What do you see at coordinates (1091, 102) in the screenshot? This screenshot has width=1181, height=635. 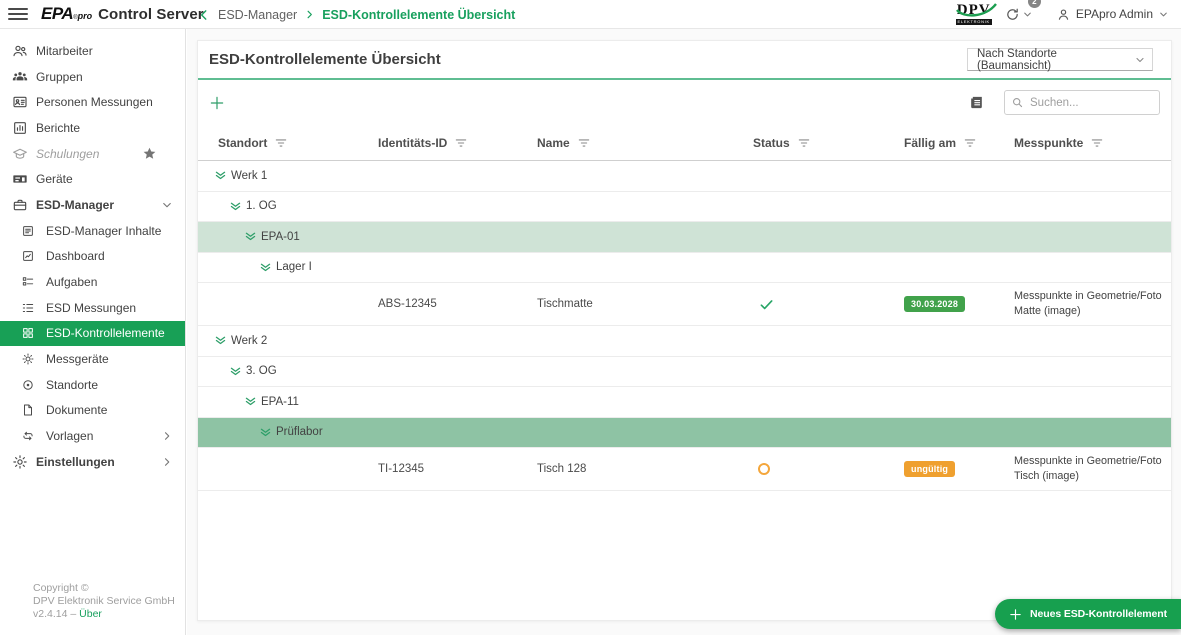 I see `search-input` at bounding box center [1091, 102].